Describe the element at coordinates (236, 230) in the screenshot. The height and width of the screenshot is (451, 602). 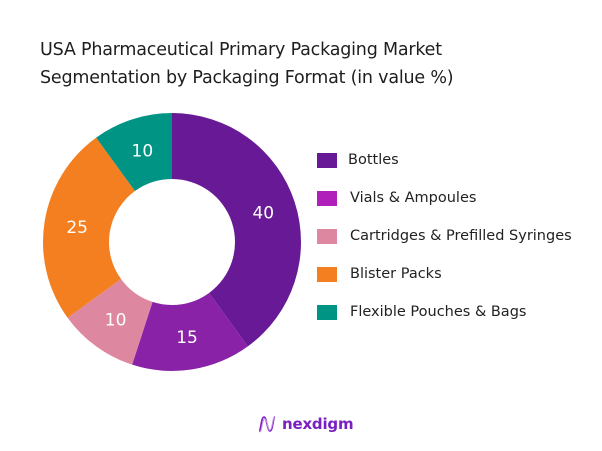
I see `donut-segment-bottles` at that location.